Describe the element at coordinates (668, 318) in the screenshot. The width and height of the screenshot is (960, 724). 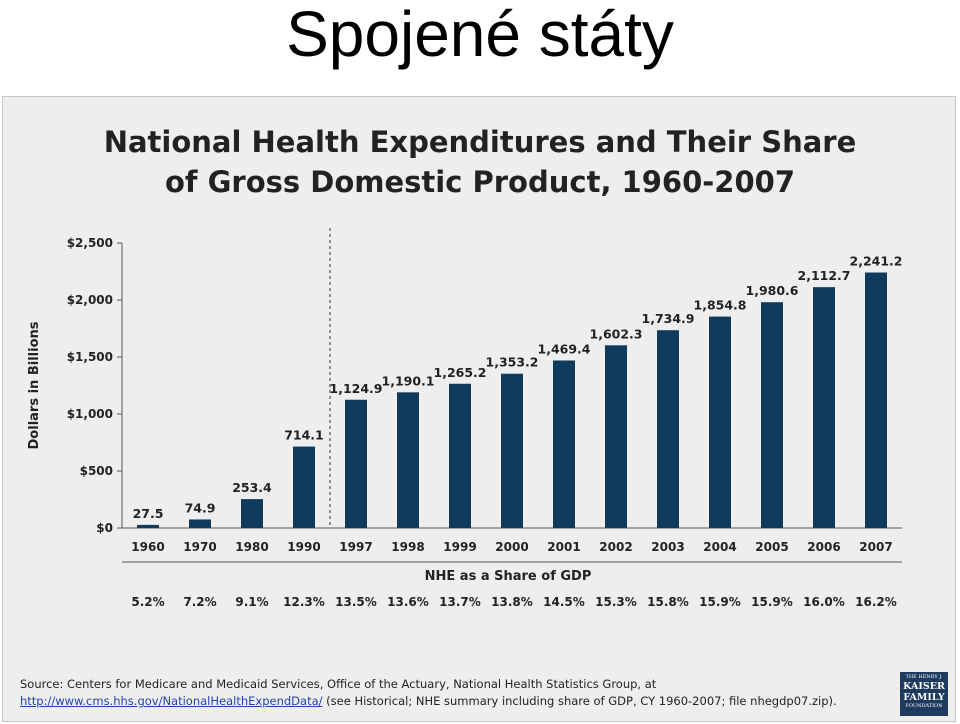
I see `value-label: 1,734.9` at that location.